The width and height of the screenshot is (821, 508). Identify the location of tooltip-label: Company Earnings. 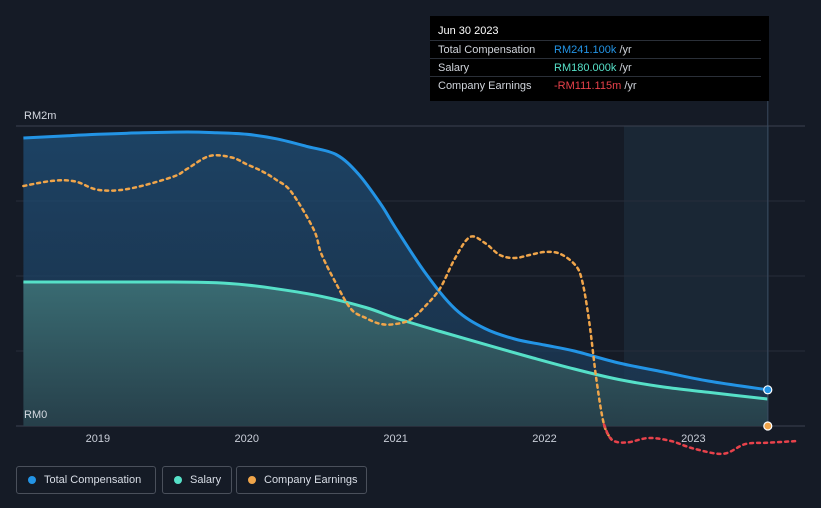
(485, 86).